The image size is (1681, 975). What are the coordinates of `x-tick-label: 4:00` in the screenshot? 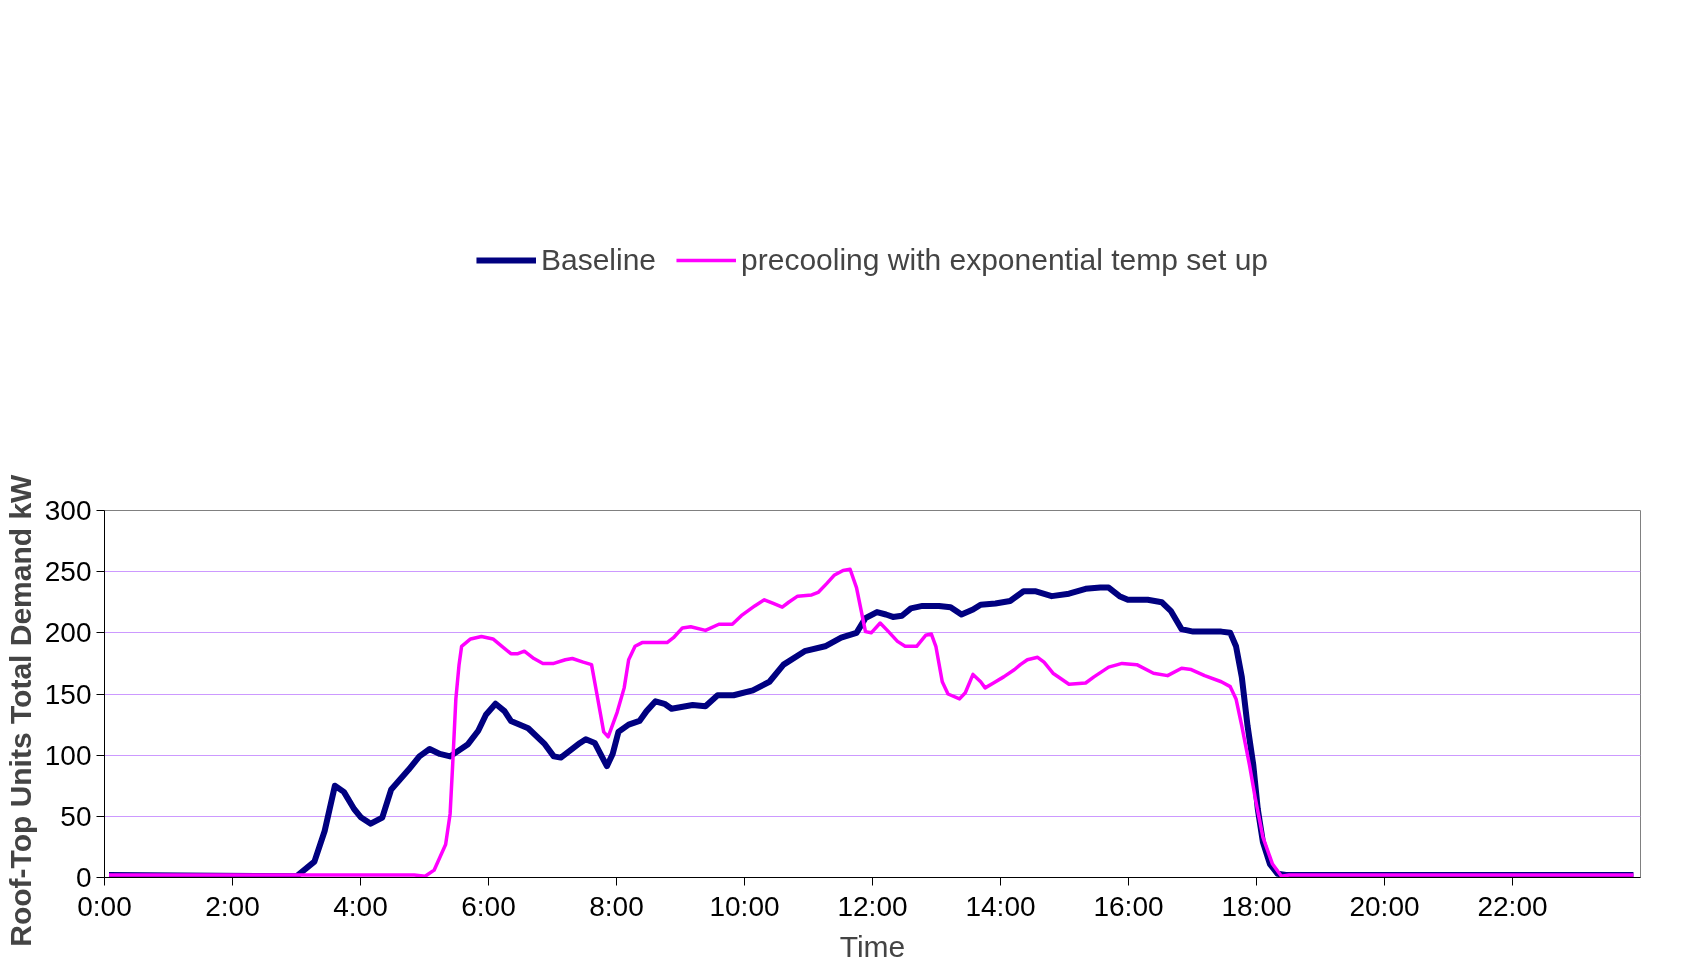 It's located at (360, 906).